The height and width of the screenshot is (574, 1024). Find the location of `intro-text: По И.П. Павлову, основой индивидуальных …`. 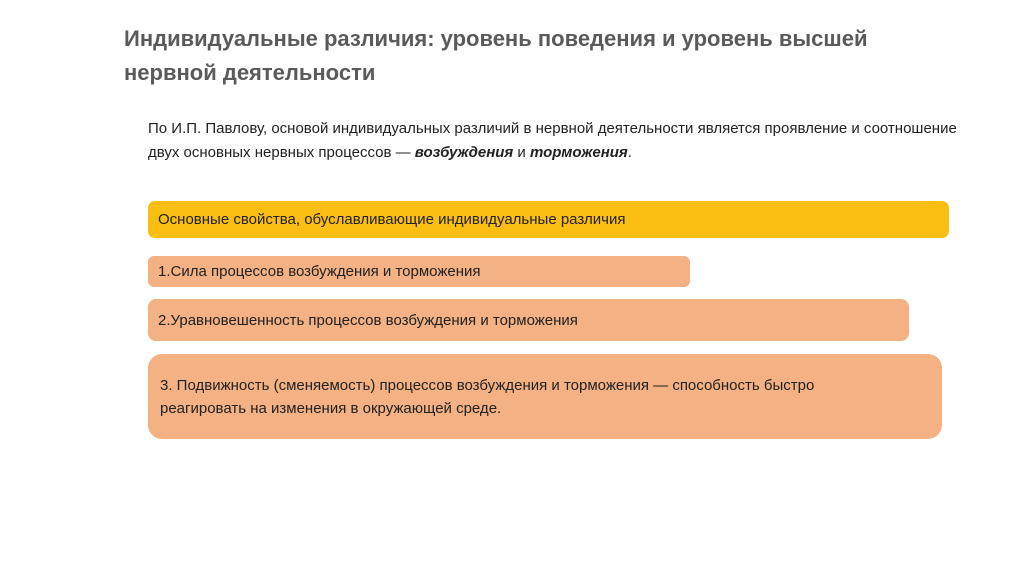

intro-text: По И.П. Павлову, основой индивидуальных … is located at coordinates (552, 140).